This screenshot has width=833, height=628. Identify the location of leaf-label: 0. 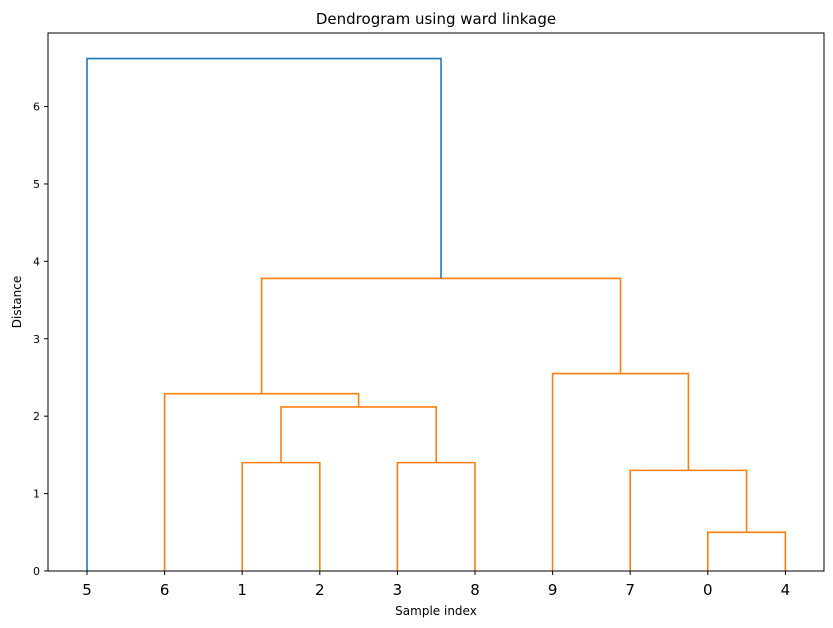
(708, 590).